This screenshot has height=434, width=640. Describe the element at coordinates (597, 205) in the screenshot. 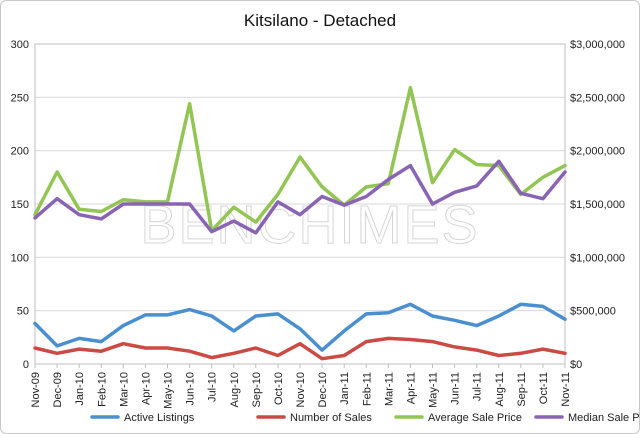

I see `y-right-tick-label: $1,500,000` at that location.